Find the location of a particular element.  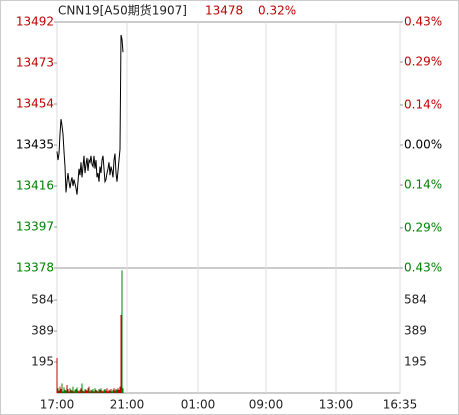

y-tick-label: 13454 is located at coordinates (35, 104).